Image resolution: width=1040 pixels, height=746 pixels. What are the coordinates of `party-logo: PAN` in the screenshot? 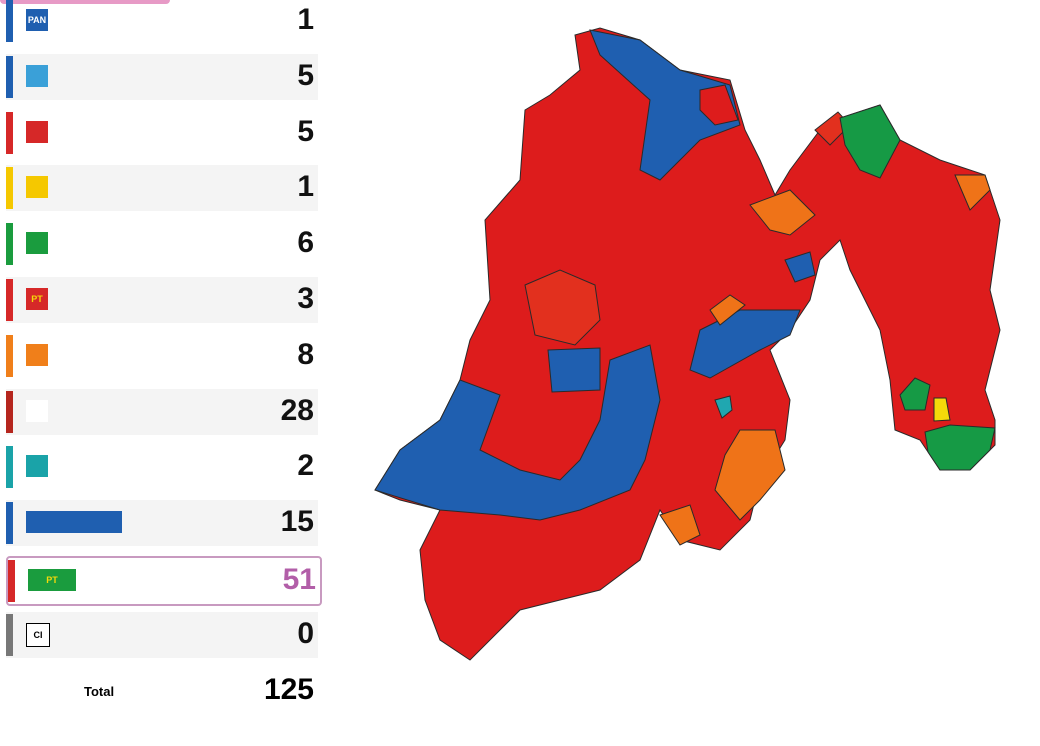 It's located at (37, 20).